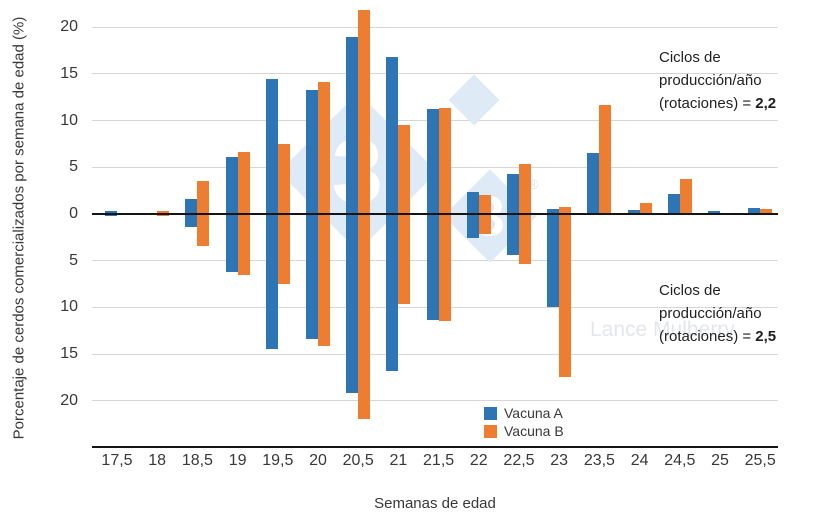  What do you see at coordinates (760, 460) in the screenshot?
I see `x-tick-label: 25,5` at bounding box center [760, 460].